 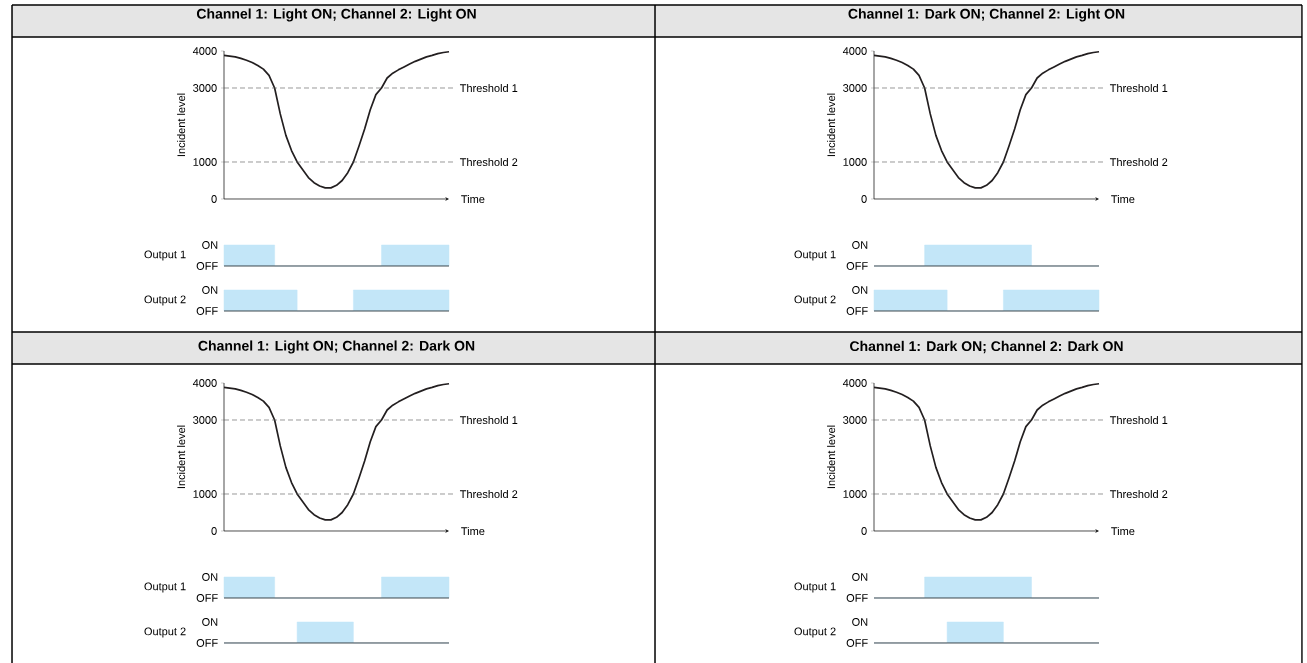 I want to click on chart-title: Channel 1: Light ON; Channel 2: Light ON, so click(x=336, y=15).